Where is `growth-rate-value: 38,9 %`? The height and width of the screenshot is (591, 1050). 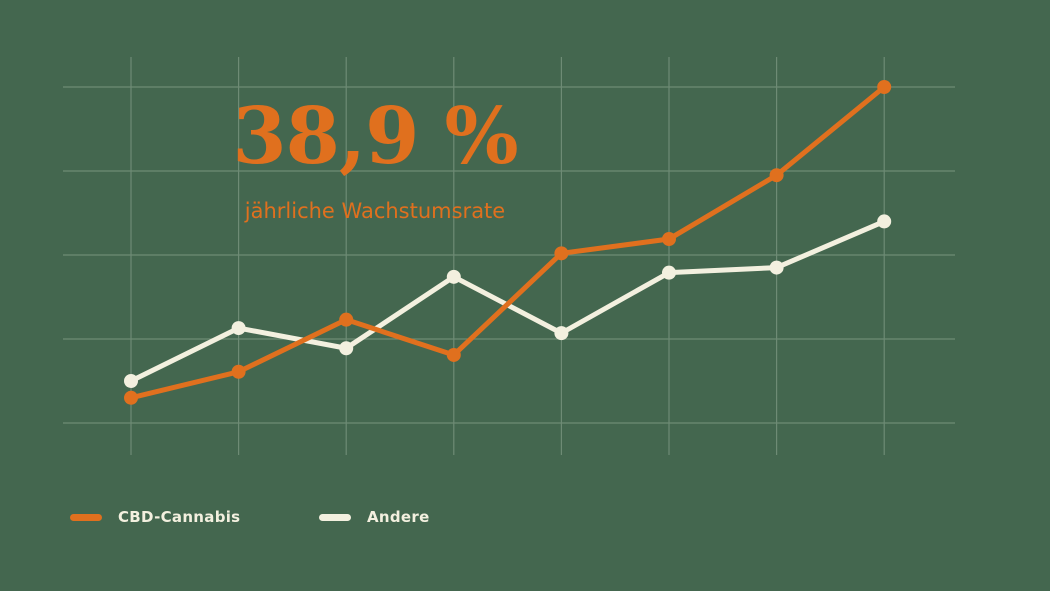 growth-rate-value: 38,9 % is located at coordinates (375, 136).